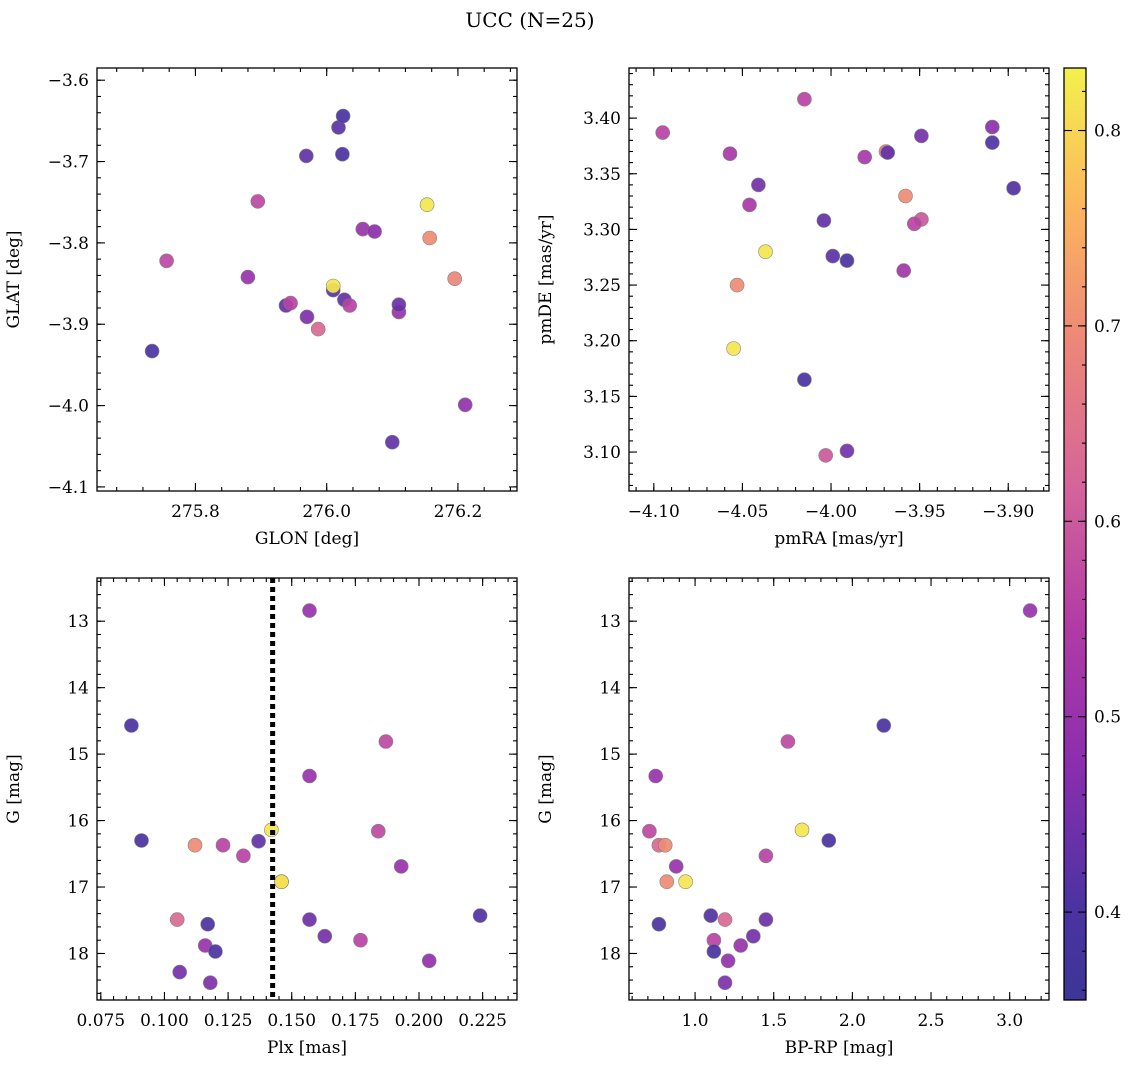  What do you see at coordinates (920, 512) in the screenshot?
I see `x-tick-label: −3.95` at bounding box center [920, 512].